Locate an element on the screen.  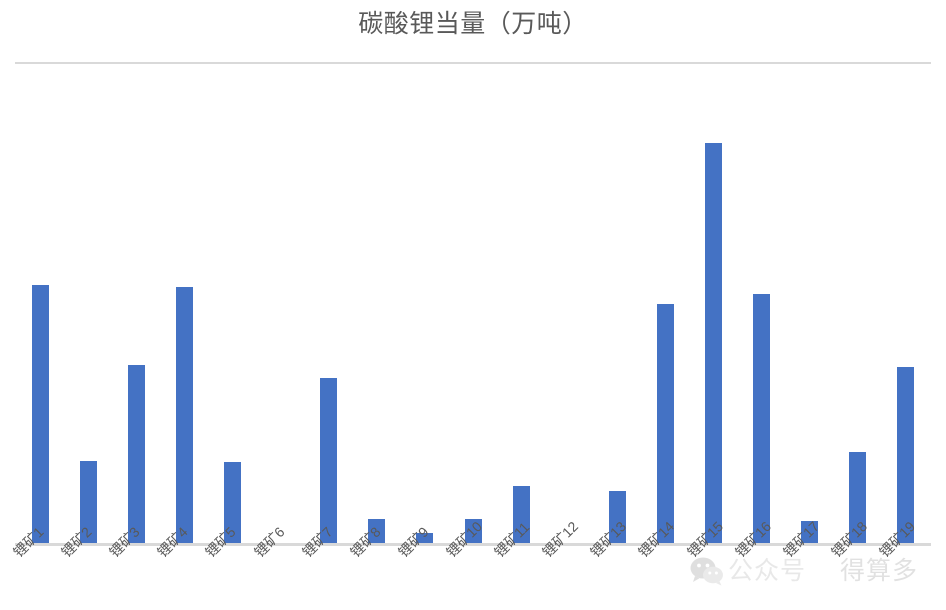
category-axis-line is located at coordinates (473, 544).